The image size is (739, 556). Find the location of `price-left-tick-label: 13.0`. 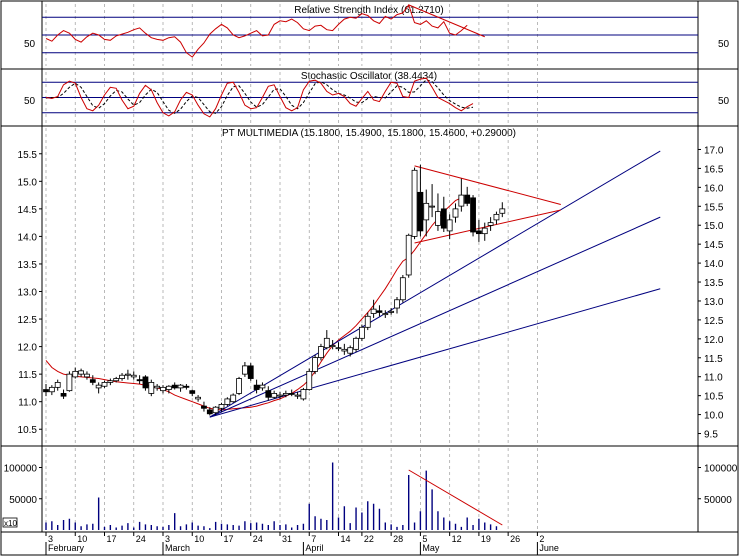

price-left-tick-label: 13.0 is located at coordinates (28, 293).